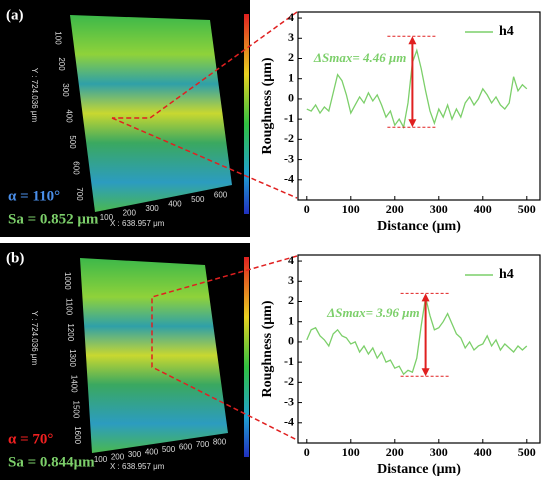 This screenshot has height=483, width=550. I want to click on alpha-label: α = 70°, so click(30, 439).